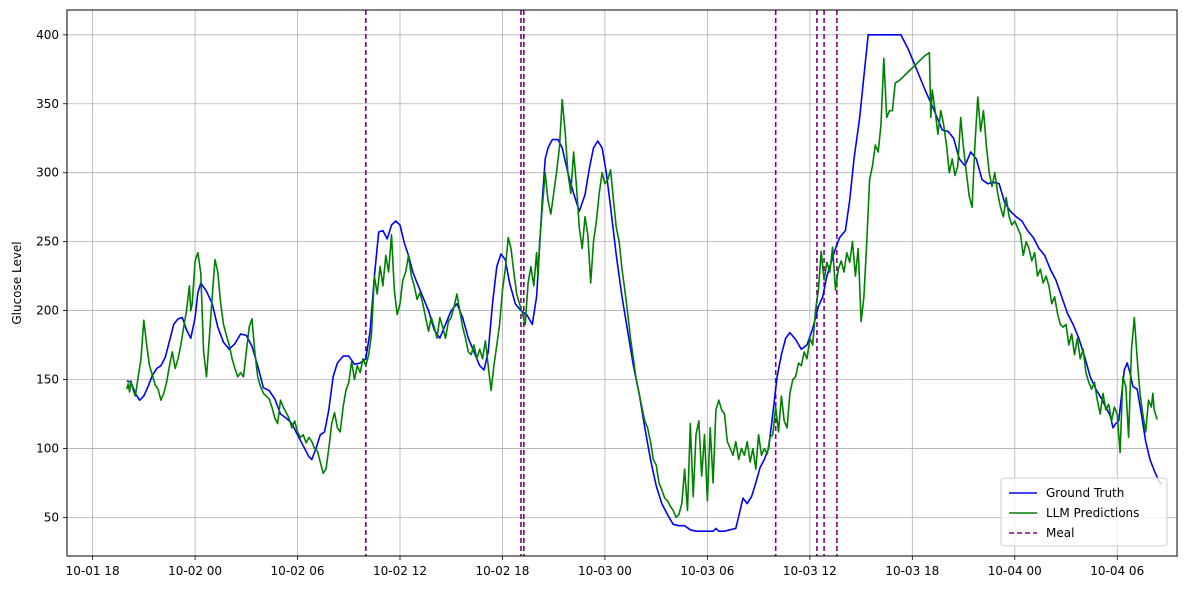 The image size is (1189, 590). What do you see at coordinates (1092, 513) in the screenshot?
I see `legend-label-llm-predictions: LLM Predictions` at bounding box center [1092, 513].